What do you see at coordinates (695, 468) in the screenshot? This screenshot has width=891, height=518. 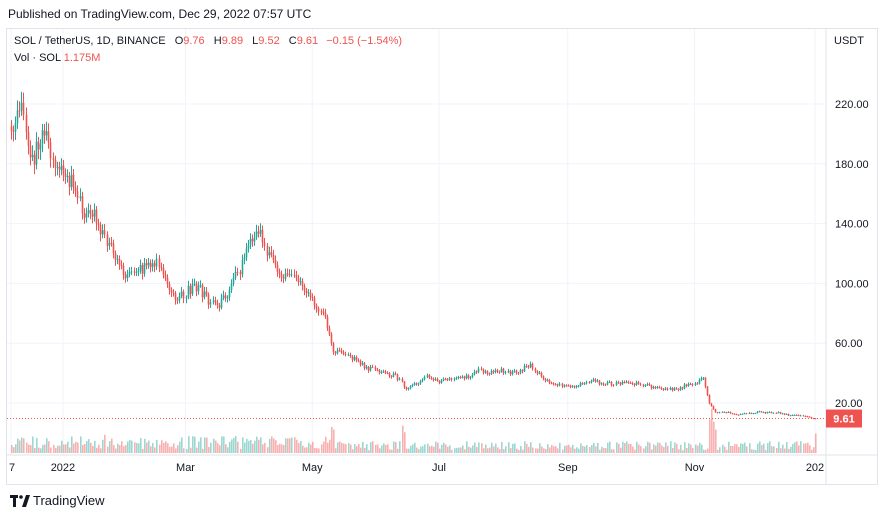 I see `x-tick-label: Nov` at bounding box center [695, 468].